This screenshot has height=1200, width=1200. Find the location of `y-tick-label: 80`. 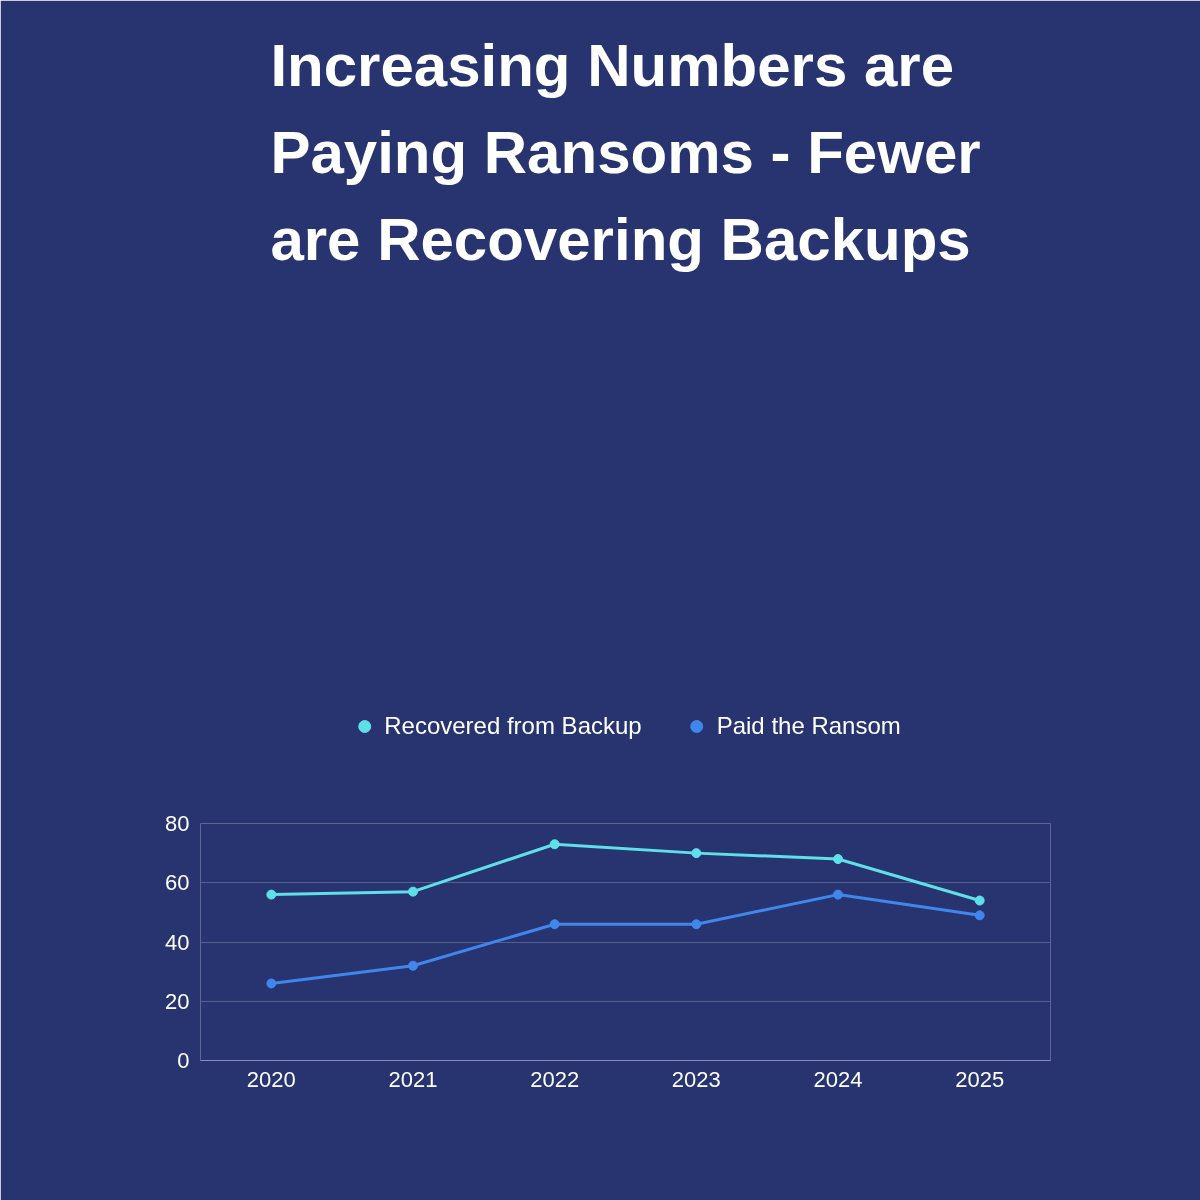

y-tick-label: 80 is located at coordinates (177, 823).